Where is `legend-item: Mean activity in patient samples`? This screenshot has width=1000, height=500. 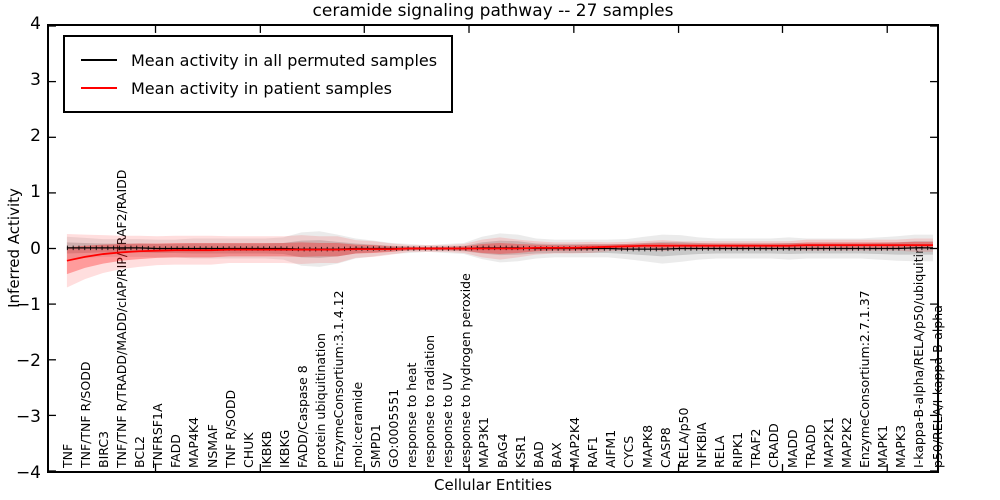
legend-item: Mean activity in patient samples is located at coordinates (255, 88).